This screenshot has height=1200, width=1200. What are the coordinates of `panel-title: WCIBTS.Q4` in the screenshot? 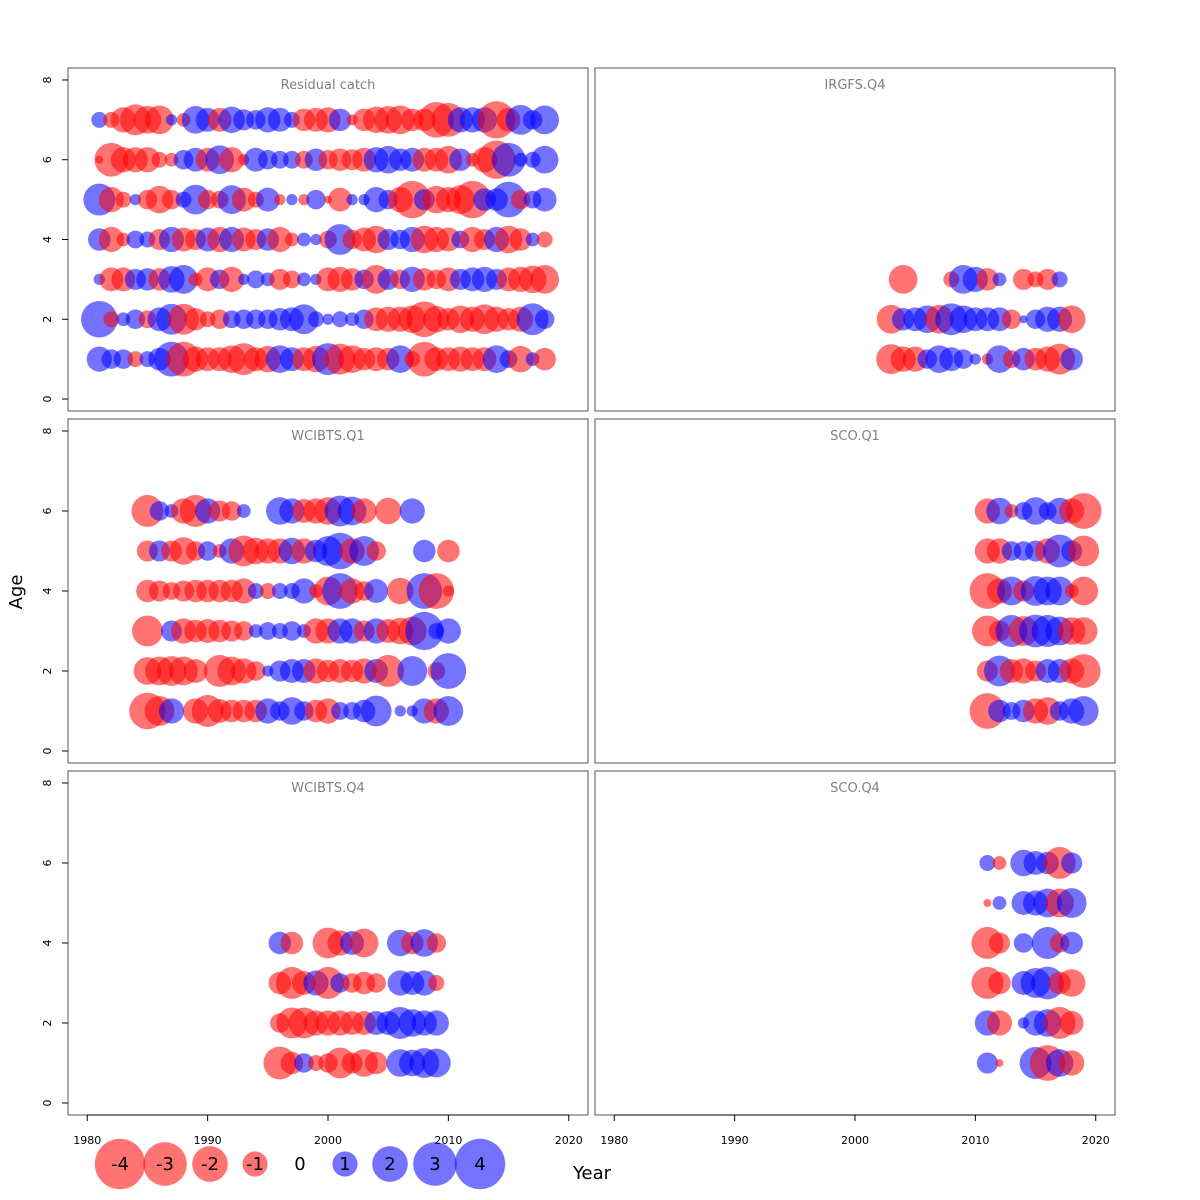 It's located at (328, 788).